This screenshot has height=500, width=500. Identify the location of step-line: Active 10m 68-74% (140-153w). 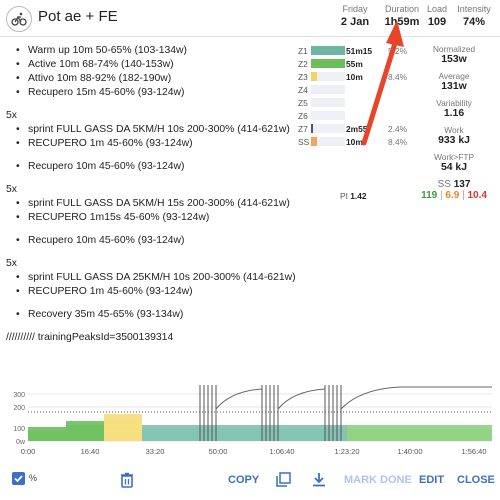
(157, 65).